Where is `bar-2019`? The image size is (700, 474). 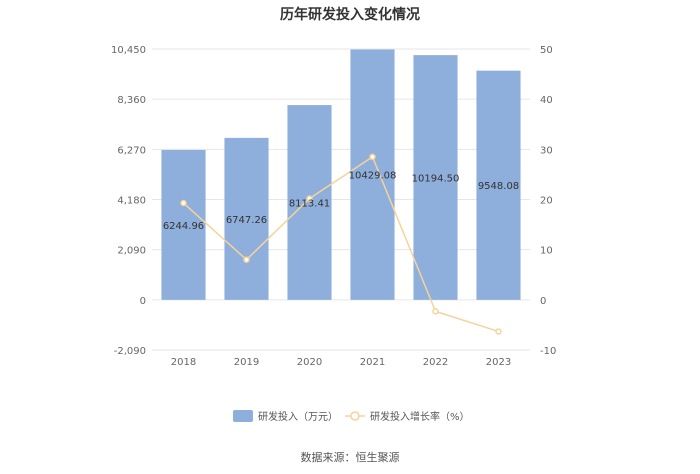 bar-2019 is located at coordinates (246, 218).